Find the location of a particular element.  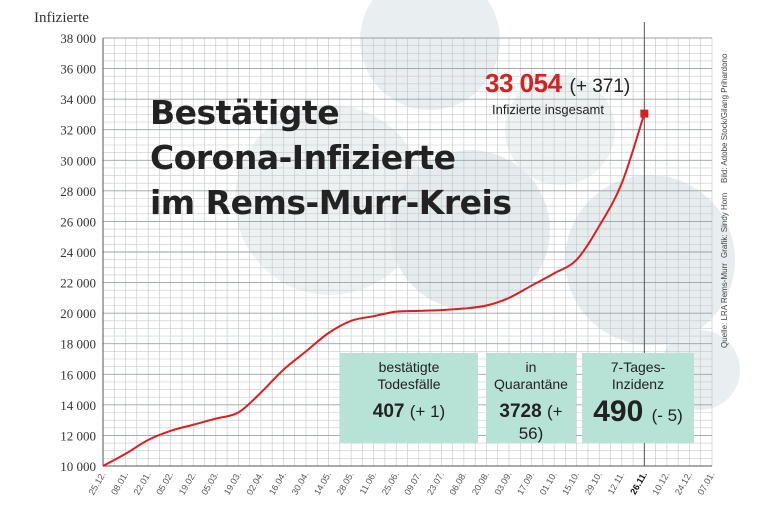

x-tick-label: 25.12. is located at coordinates (97, 483).